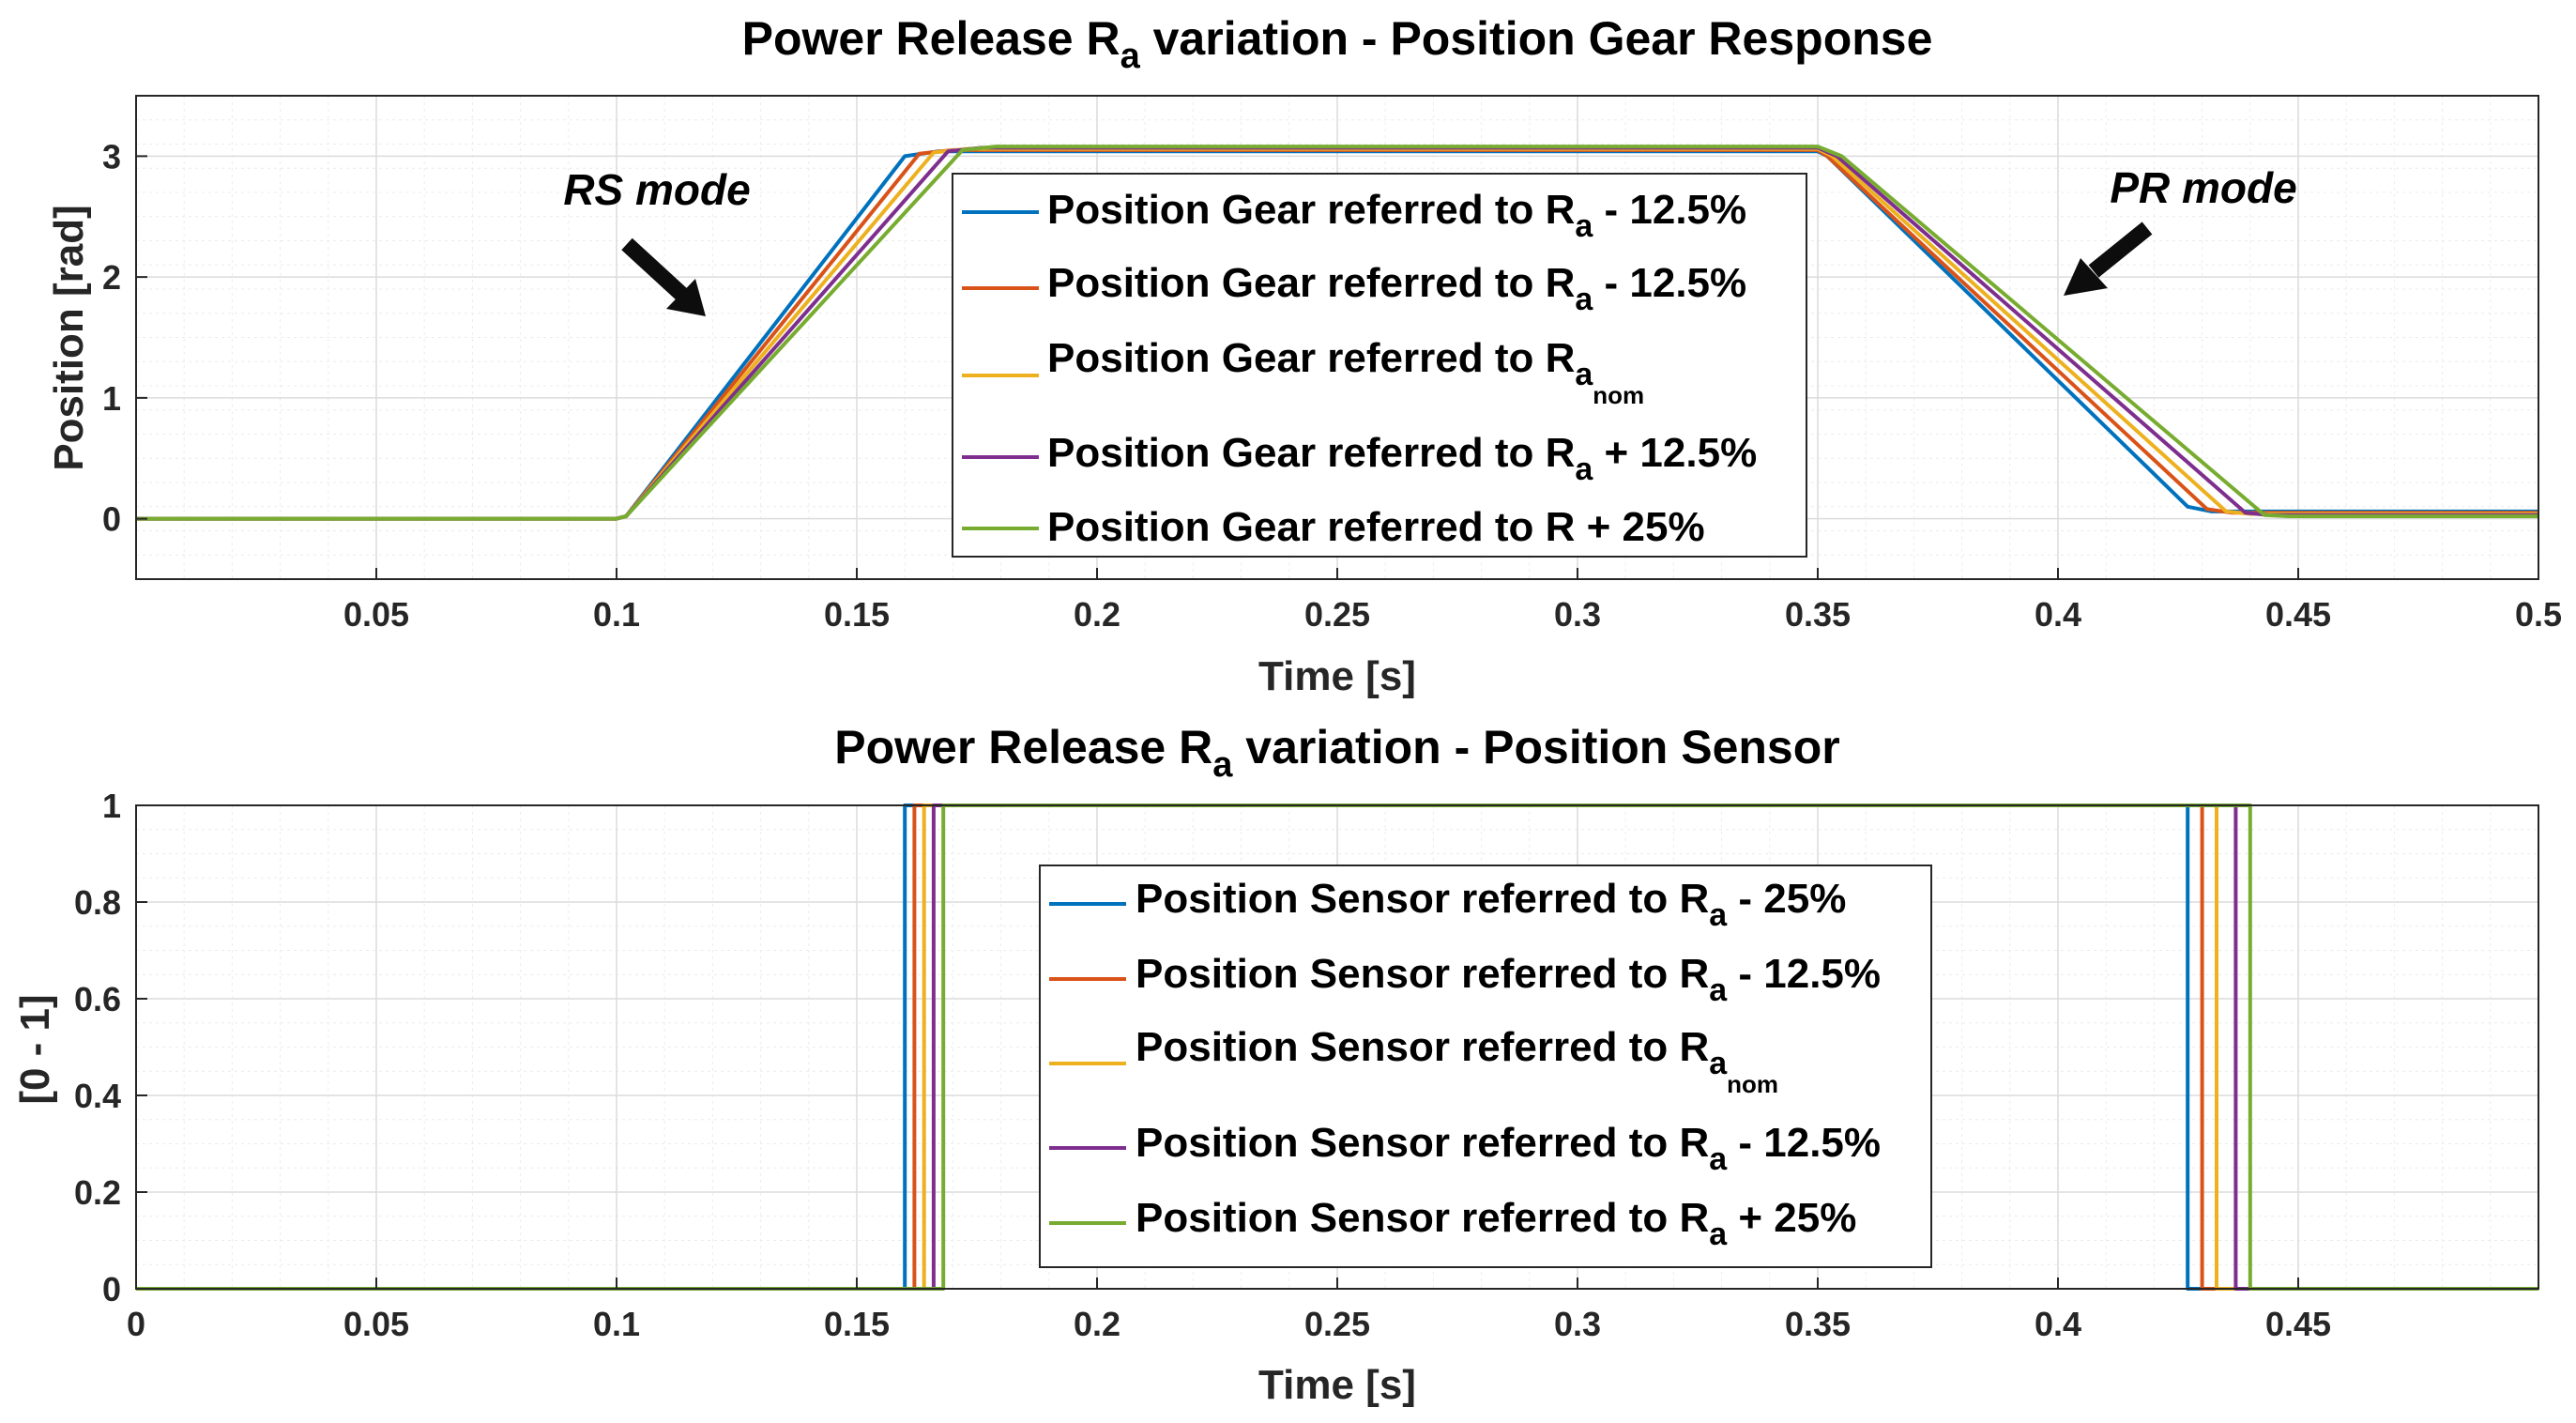 The height and width of the screenshot is (1423, 2576). I want to click on legend-text-post: - 25%, so click(1786, 899).